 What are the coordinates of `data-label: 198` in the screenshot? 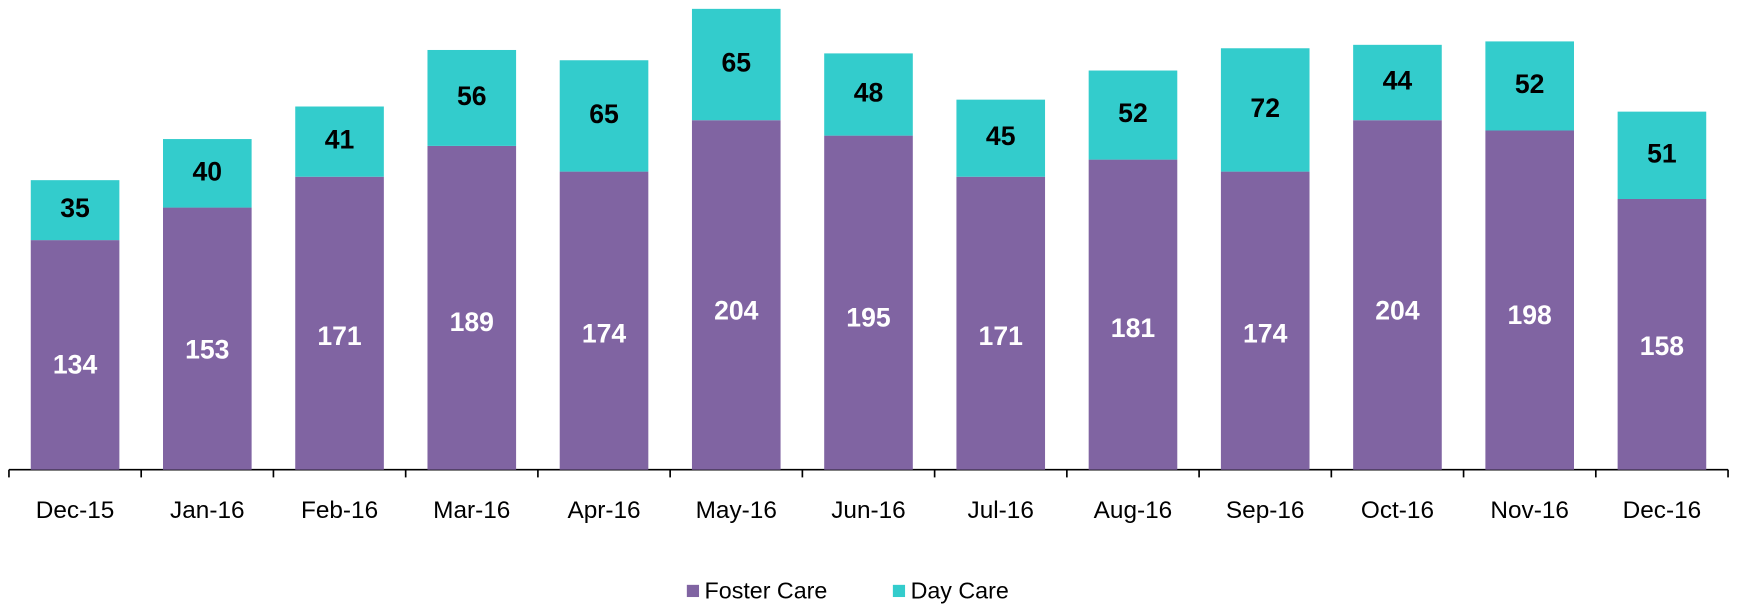 It's located at (1530, 315).